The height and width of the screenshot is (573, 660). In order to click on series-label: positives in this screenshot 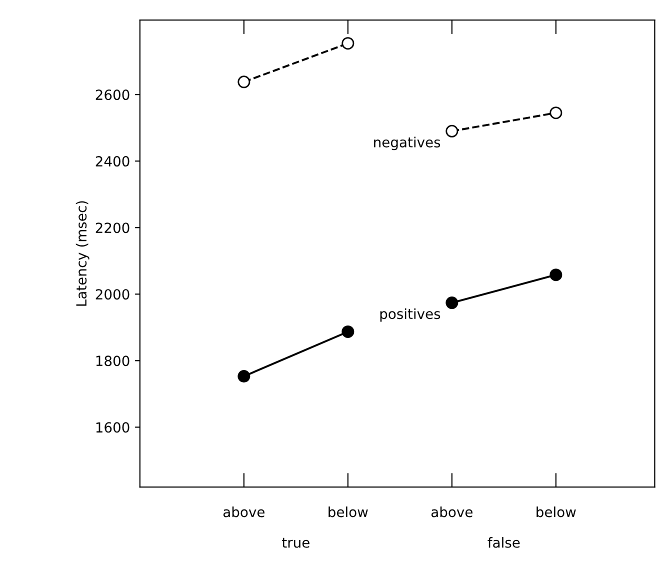, I will do `click(410, 315)`.